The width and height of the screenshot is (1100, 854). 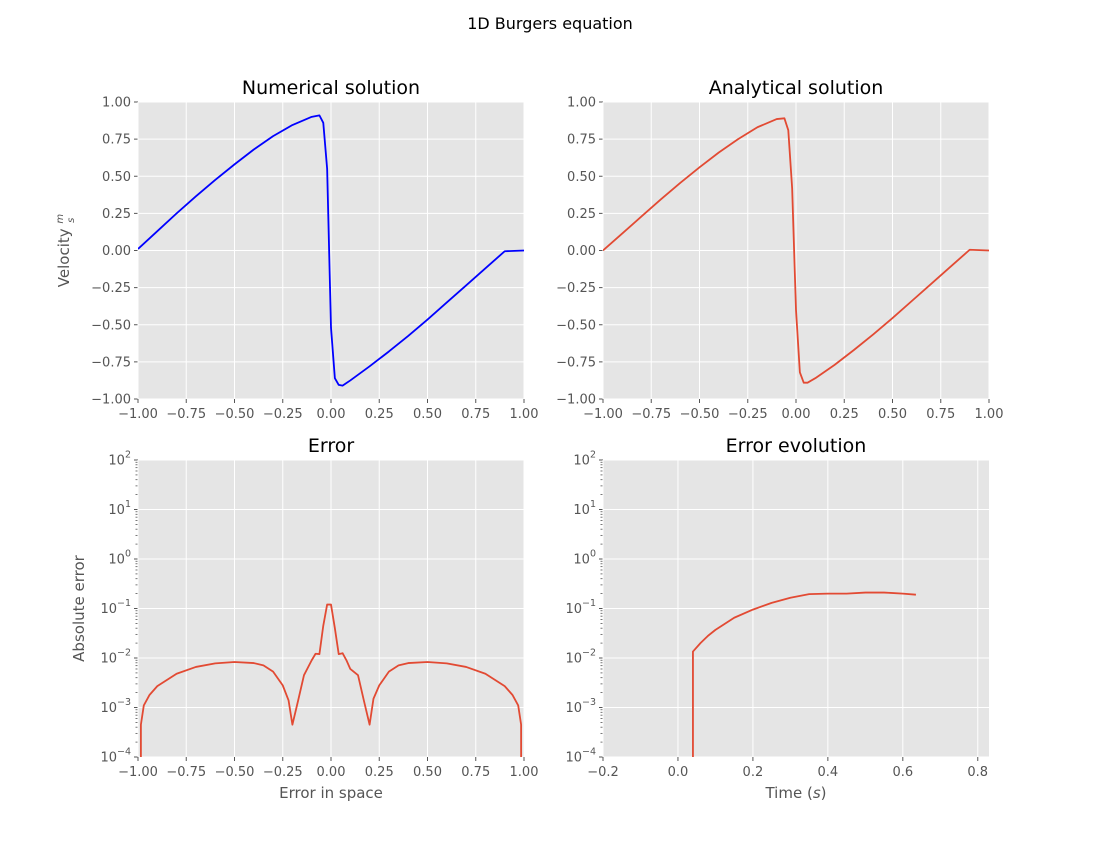 What do you see at coordinates (795, 793) in the screenshot?
I see `x-axis-label: Time (s)` at bounding box center [795, 793].